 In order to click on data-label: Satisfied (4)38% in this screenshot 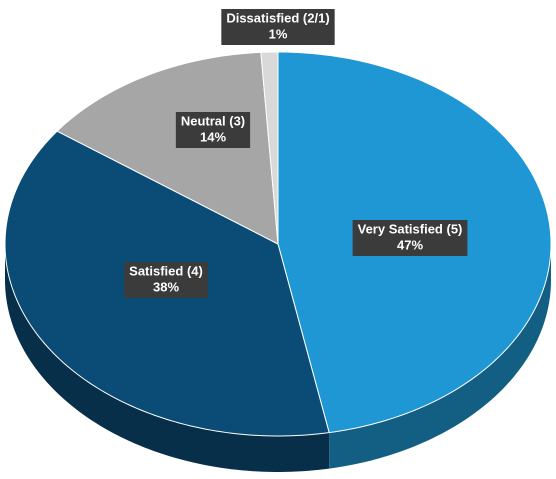, I will do `click(166, 280)`.